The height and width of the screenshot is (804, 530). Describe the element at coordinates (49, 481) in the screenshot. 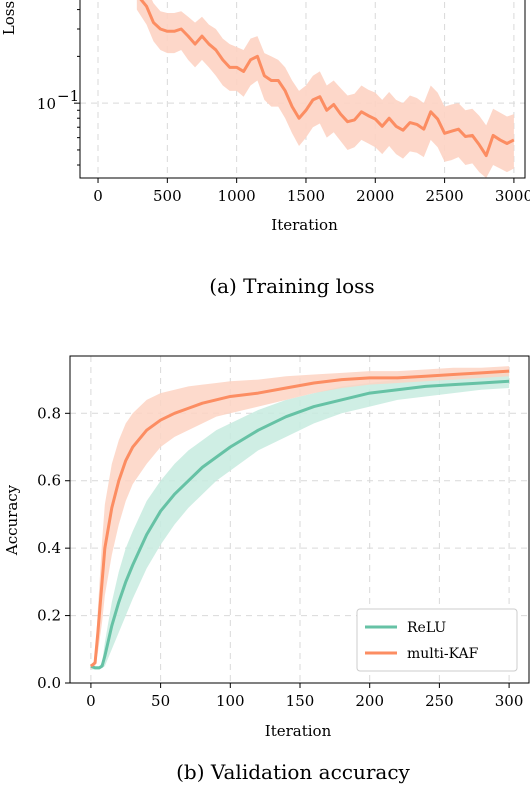

I see `y-tick-label: 0.6` at that location.